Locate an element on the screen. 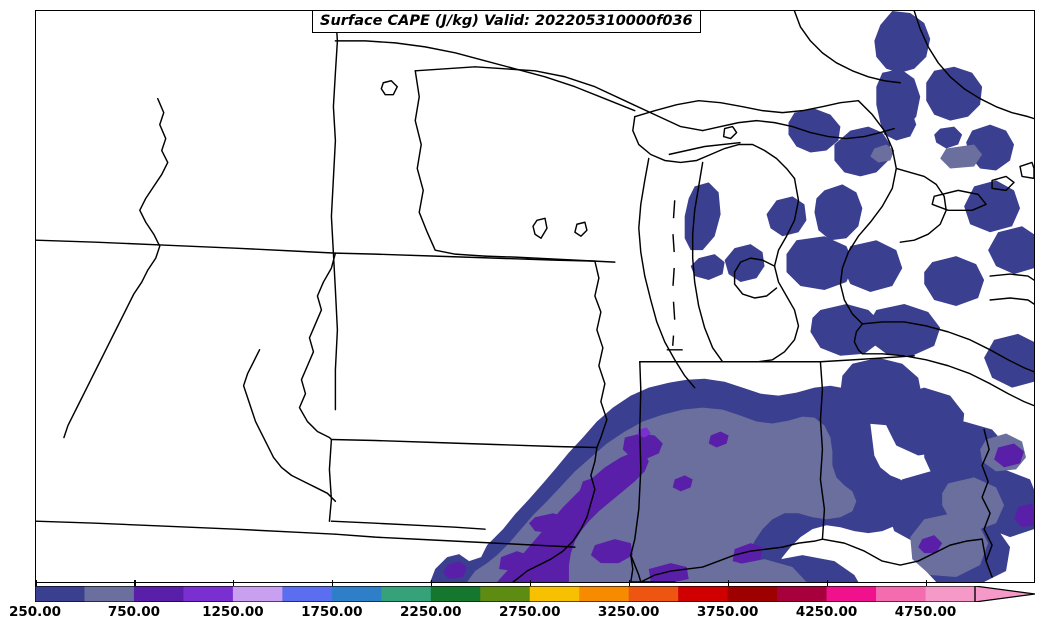  colorbar-label-9: 4750.00 is located at coordinates (925, 612).